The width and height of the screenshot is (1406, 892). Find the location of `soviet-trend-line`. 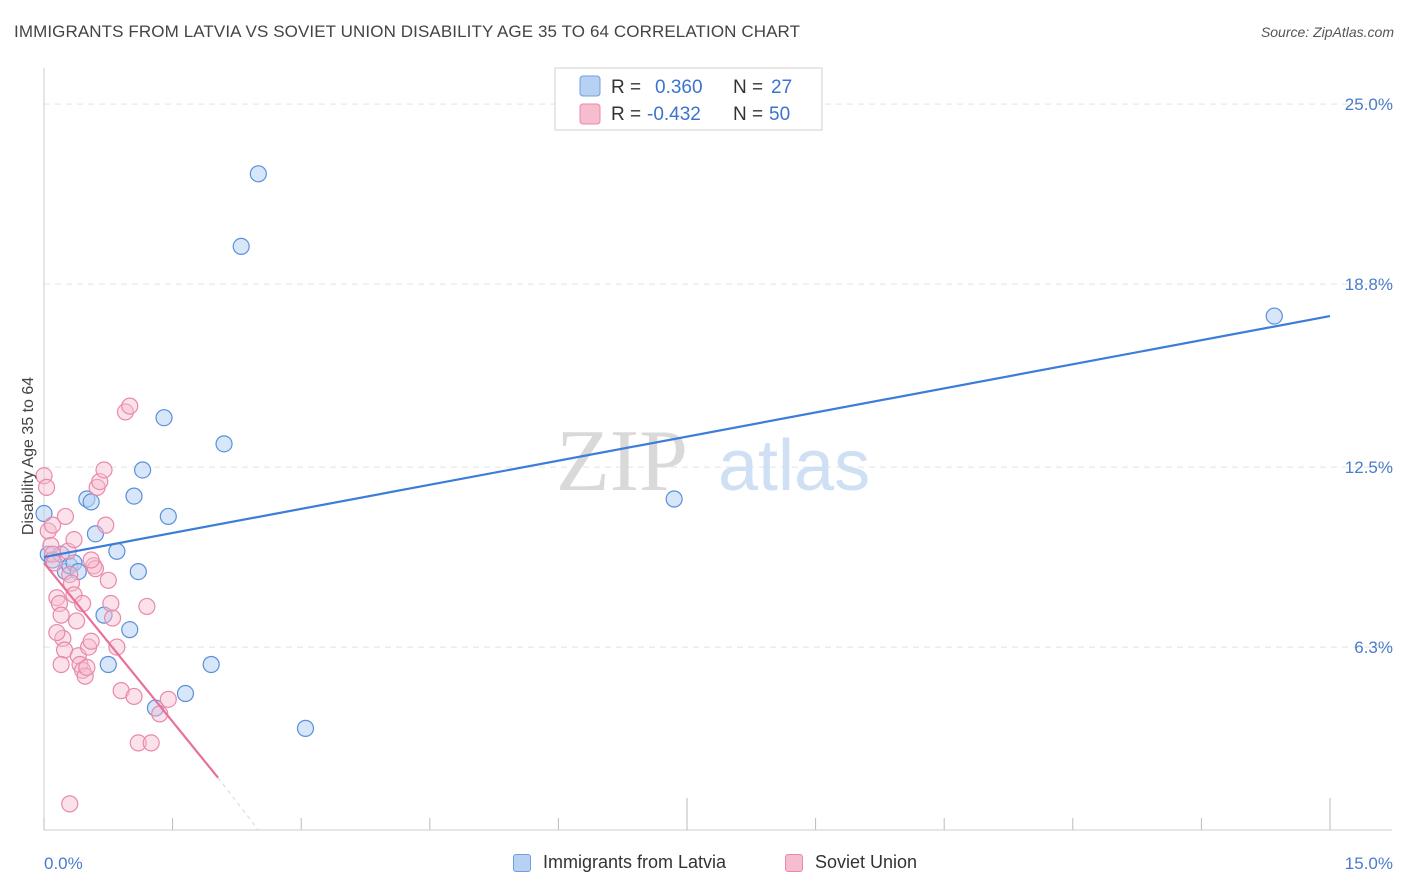

soviet-trend-line is located at coordinates (131, 670).